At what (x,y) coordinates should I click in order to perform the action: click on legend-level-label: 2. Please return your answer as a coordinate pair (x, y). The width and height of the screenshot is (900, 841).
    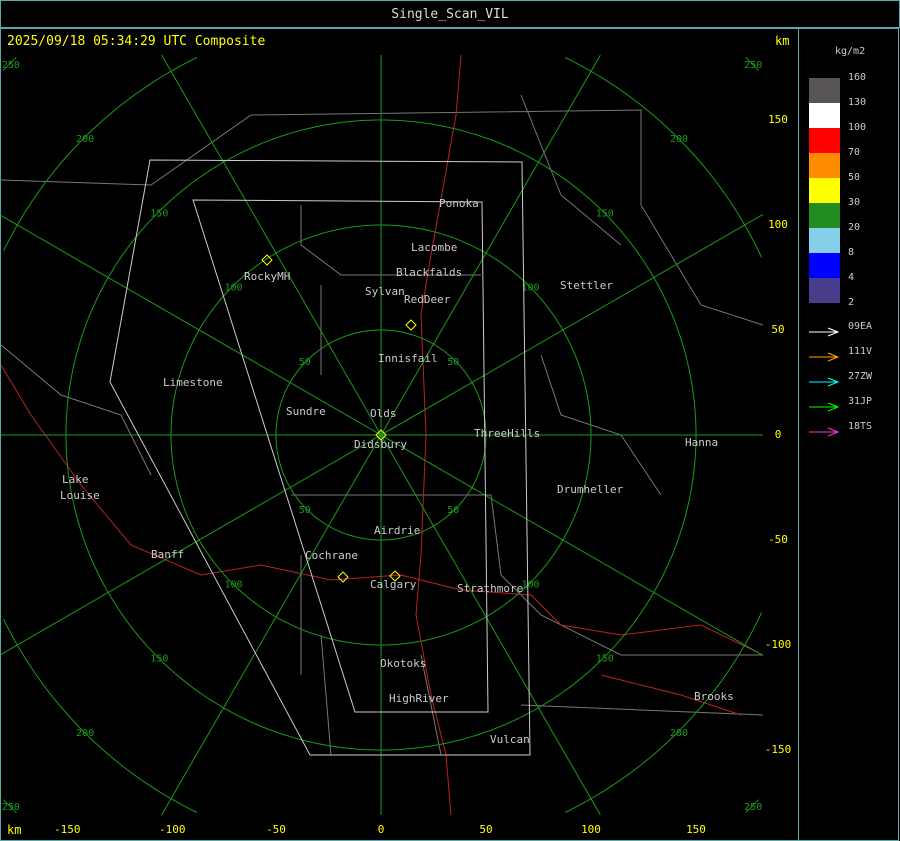
    Looking at the image, I should click on (851, 302).